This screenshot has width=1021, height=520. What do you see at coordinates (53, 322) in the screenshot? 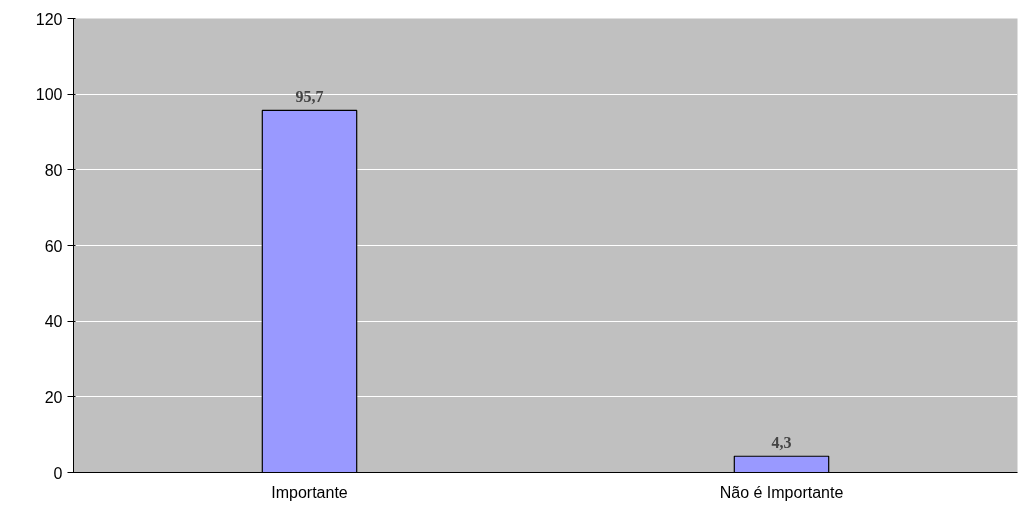
I see `y-tick-label: 40` at bounding box center [53, 322].